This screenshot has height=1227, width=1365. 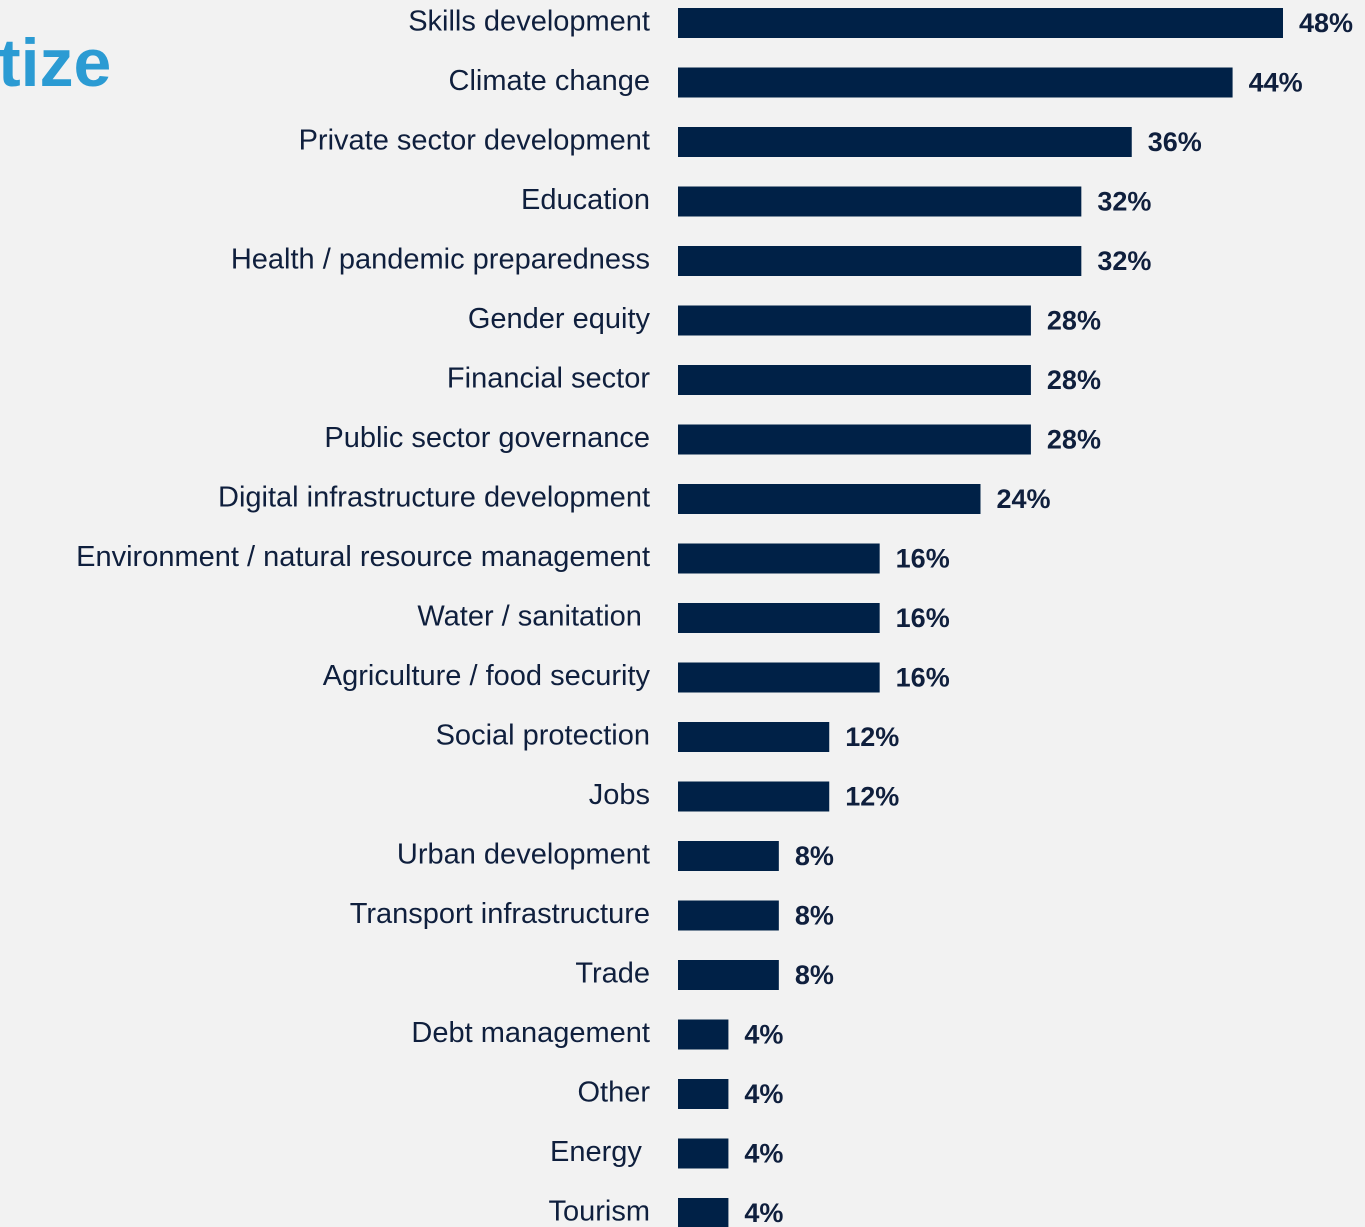 I want to click on category-label: Skills development, so click(x=529, y=22).